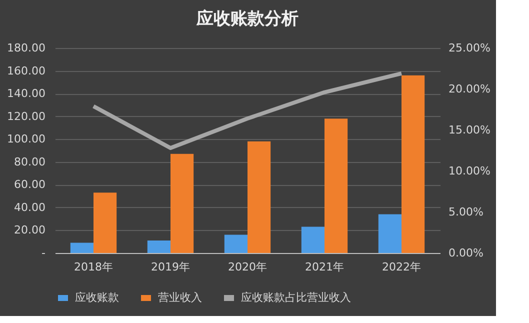 Image resolution: width=529 pixels, height=323 pixels. I want to click on y2-tick-label: 25.00%, so click(469, 48).